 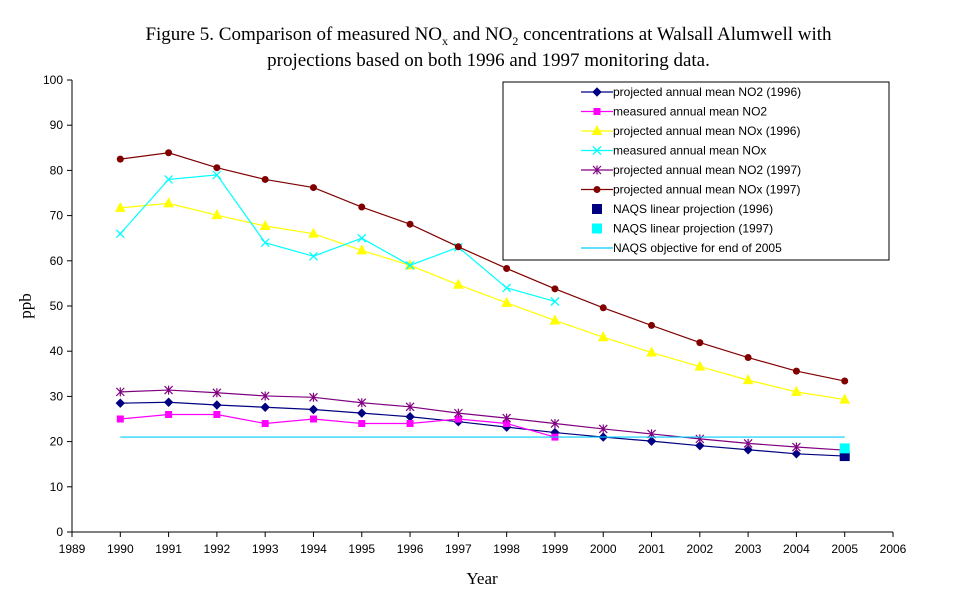 I want to click on x-tick-label: 1990, so click(x=120, y=549).